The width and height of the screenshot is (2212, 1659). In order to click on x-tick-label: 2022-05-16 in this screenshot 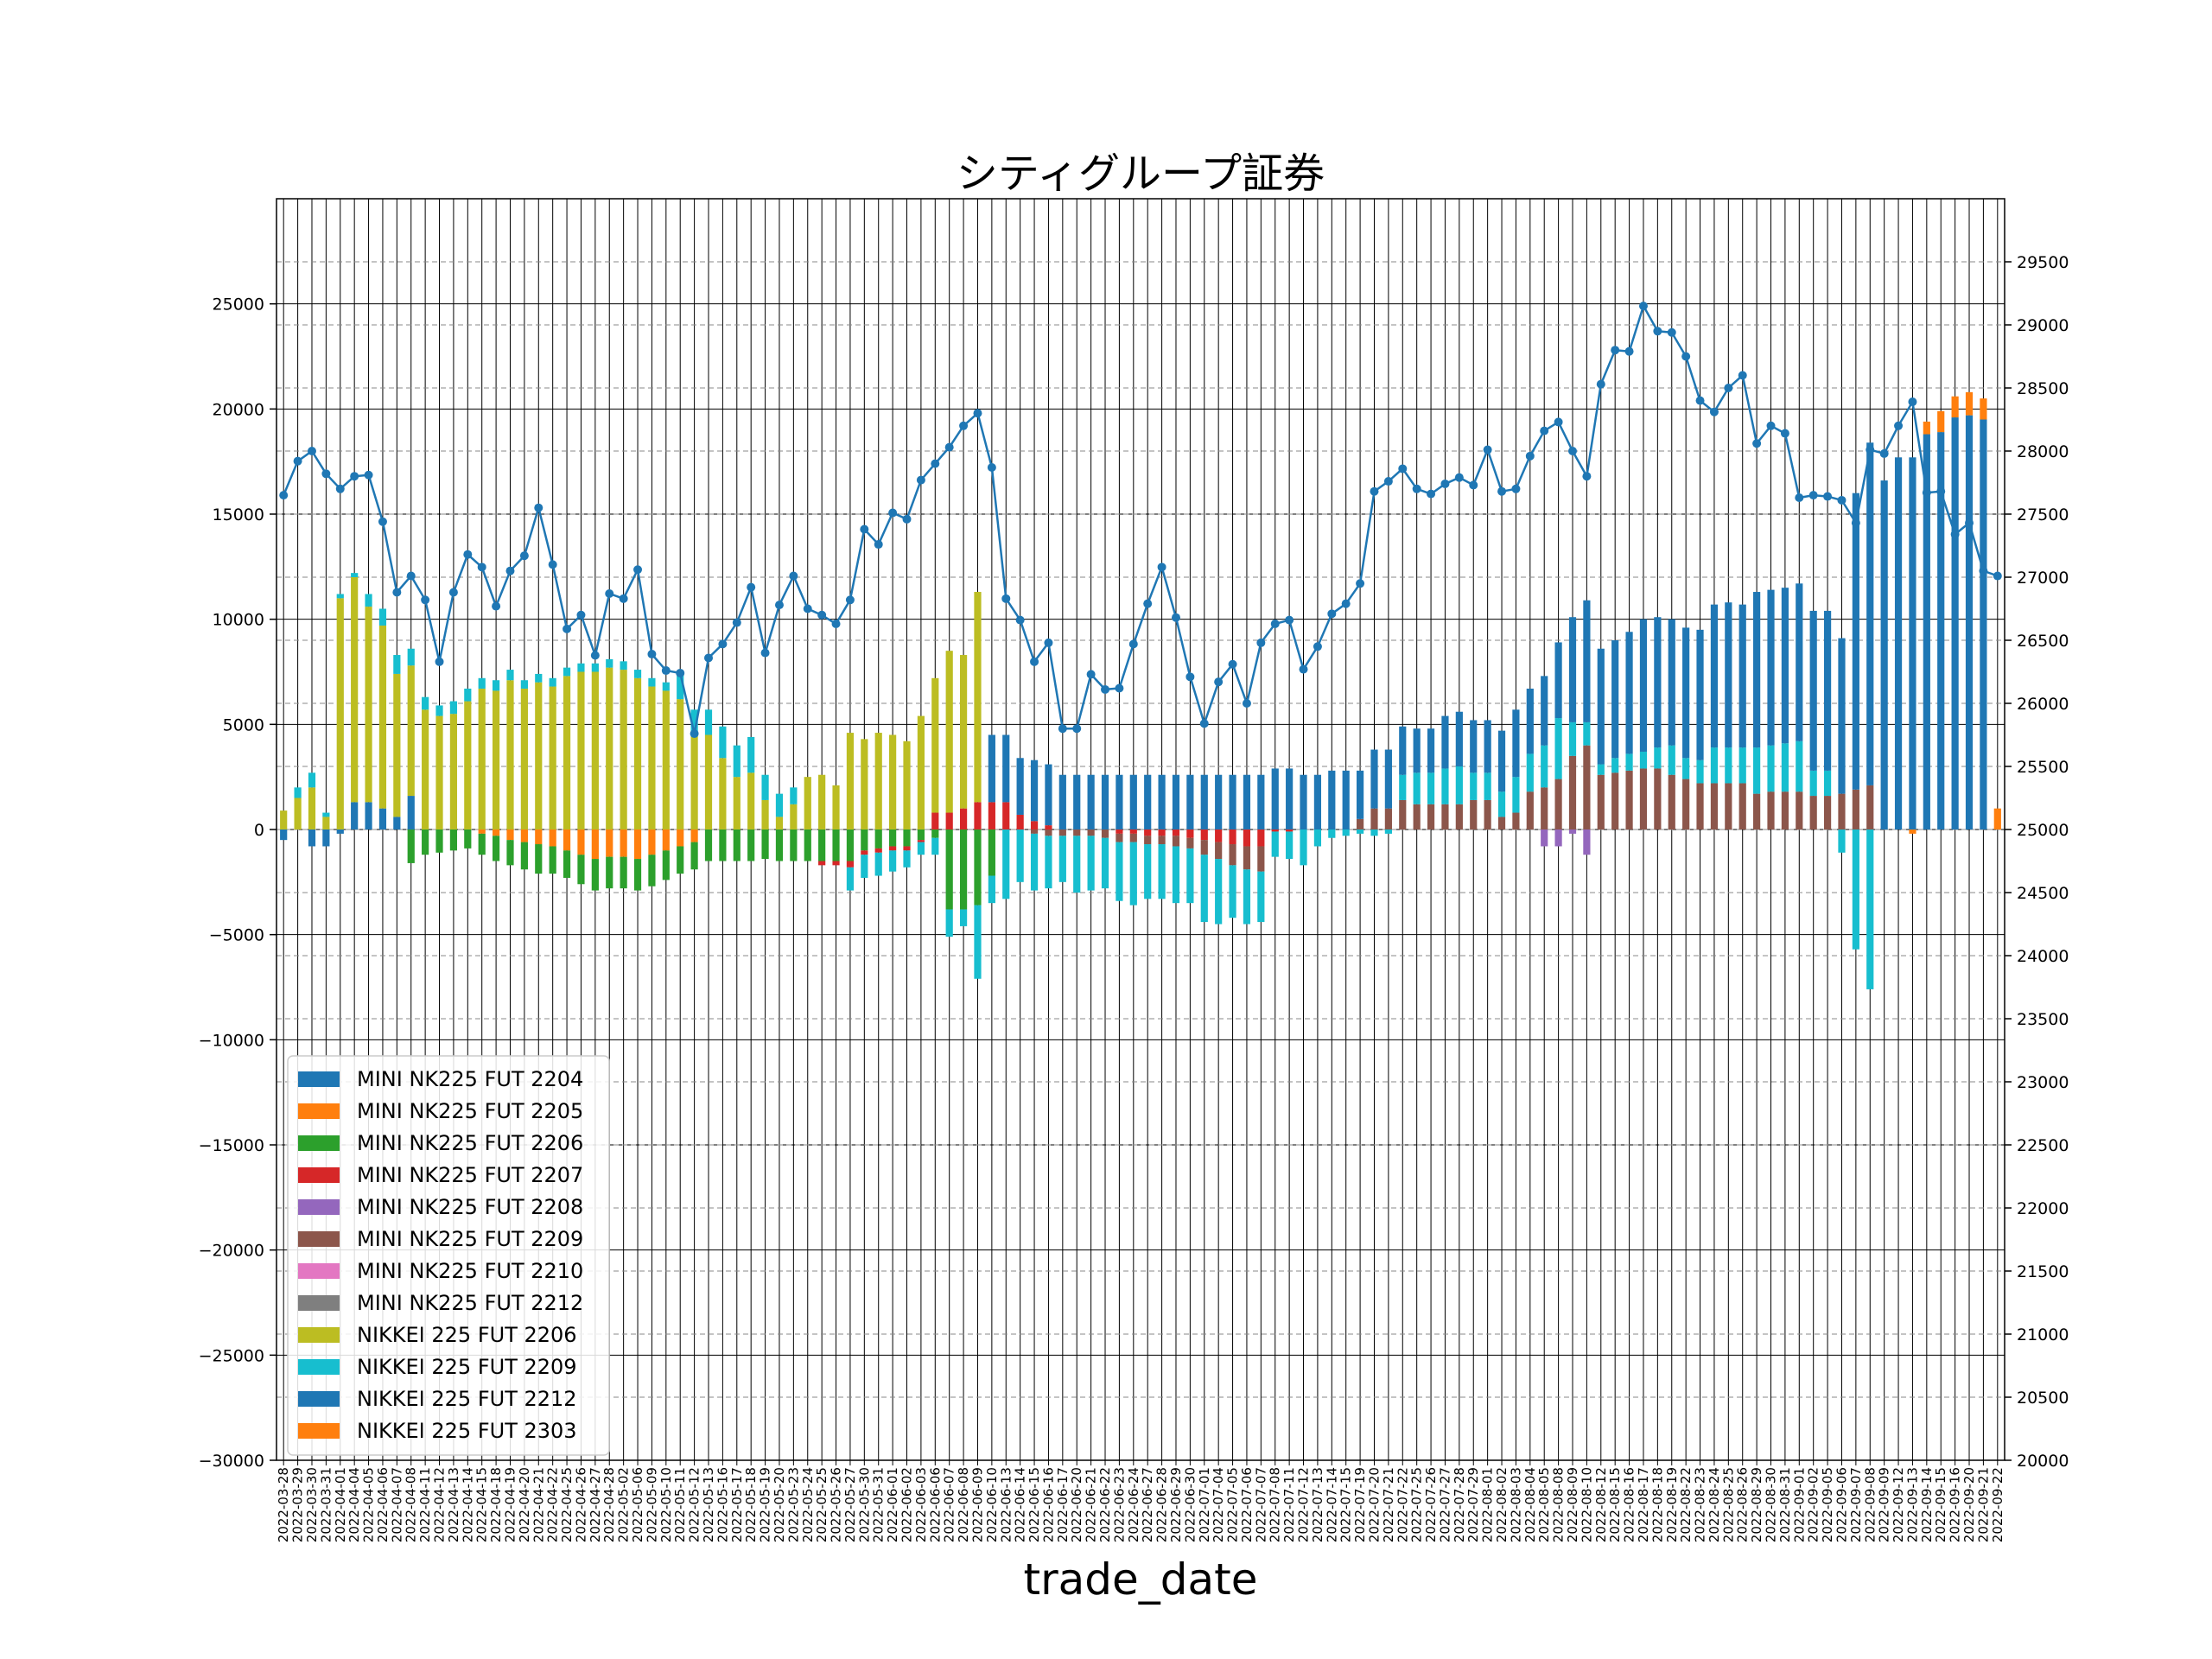, I will do `click(722, 1504)`.